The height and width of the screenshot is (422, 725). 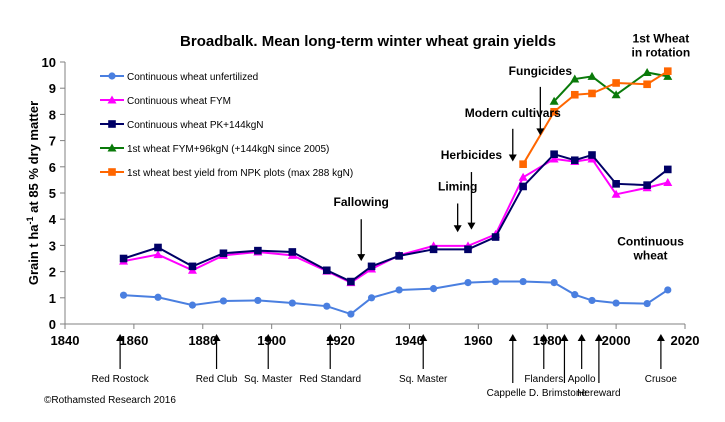 I want to click on event-label: Modern cultivars, so click(x=513, y=113).